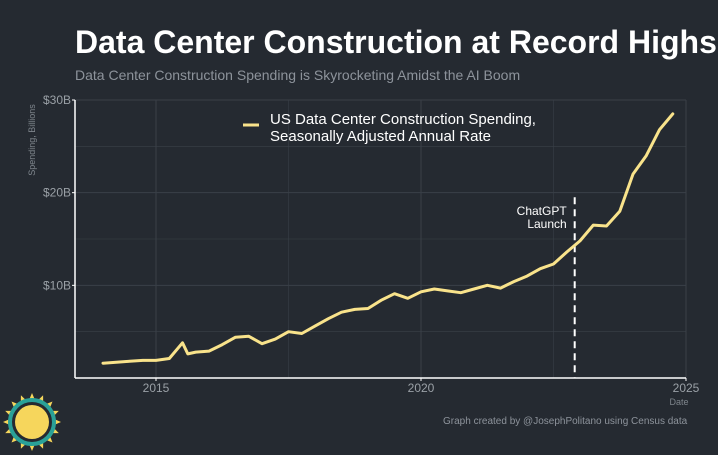 Image resolution: width=718 pixels, height=455 pixels. I want to click on chart-title: Data Center Construction at Record Highs, so click(396, 42).